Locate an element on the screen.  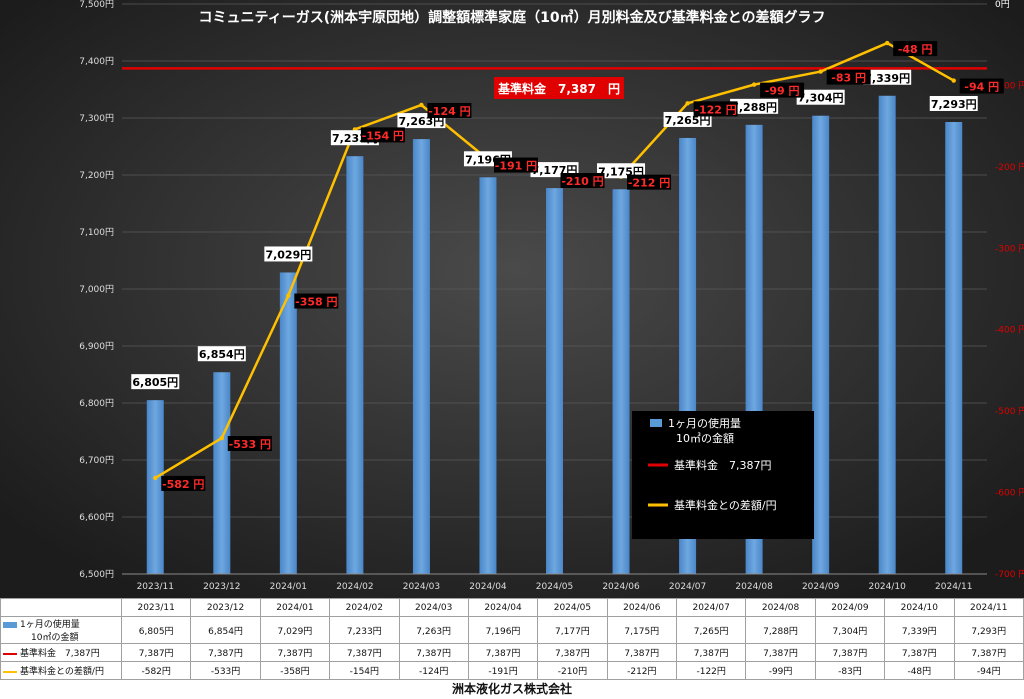
table-header-cell: 2024/01 is located at coordinates (295, 607).